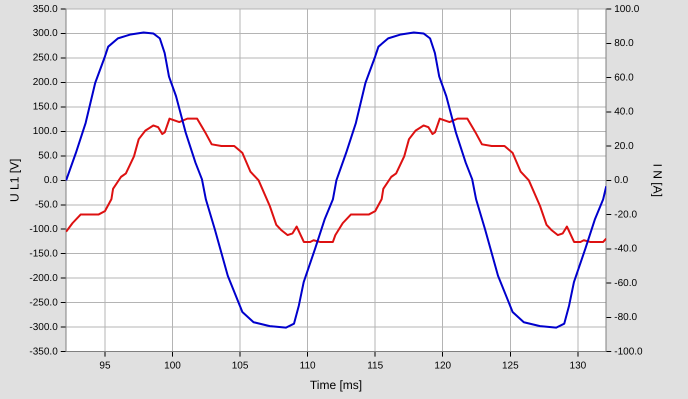 The height and width of the screenshot is (399, 688). I want to click on y2-tick-label: -60.0, so click(626, 283).